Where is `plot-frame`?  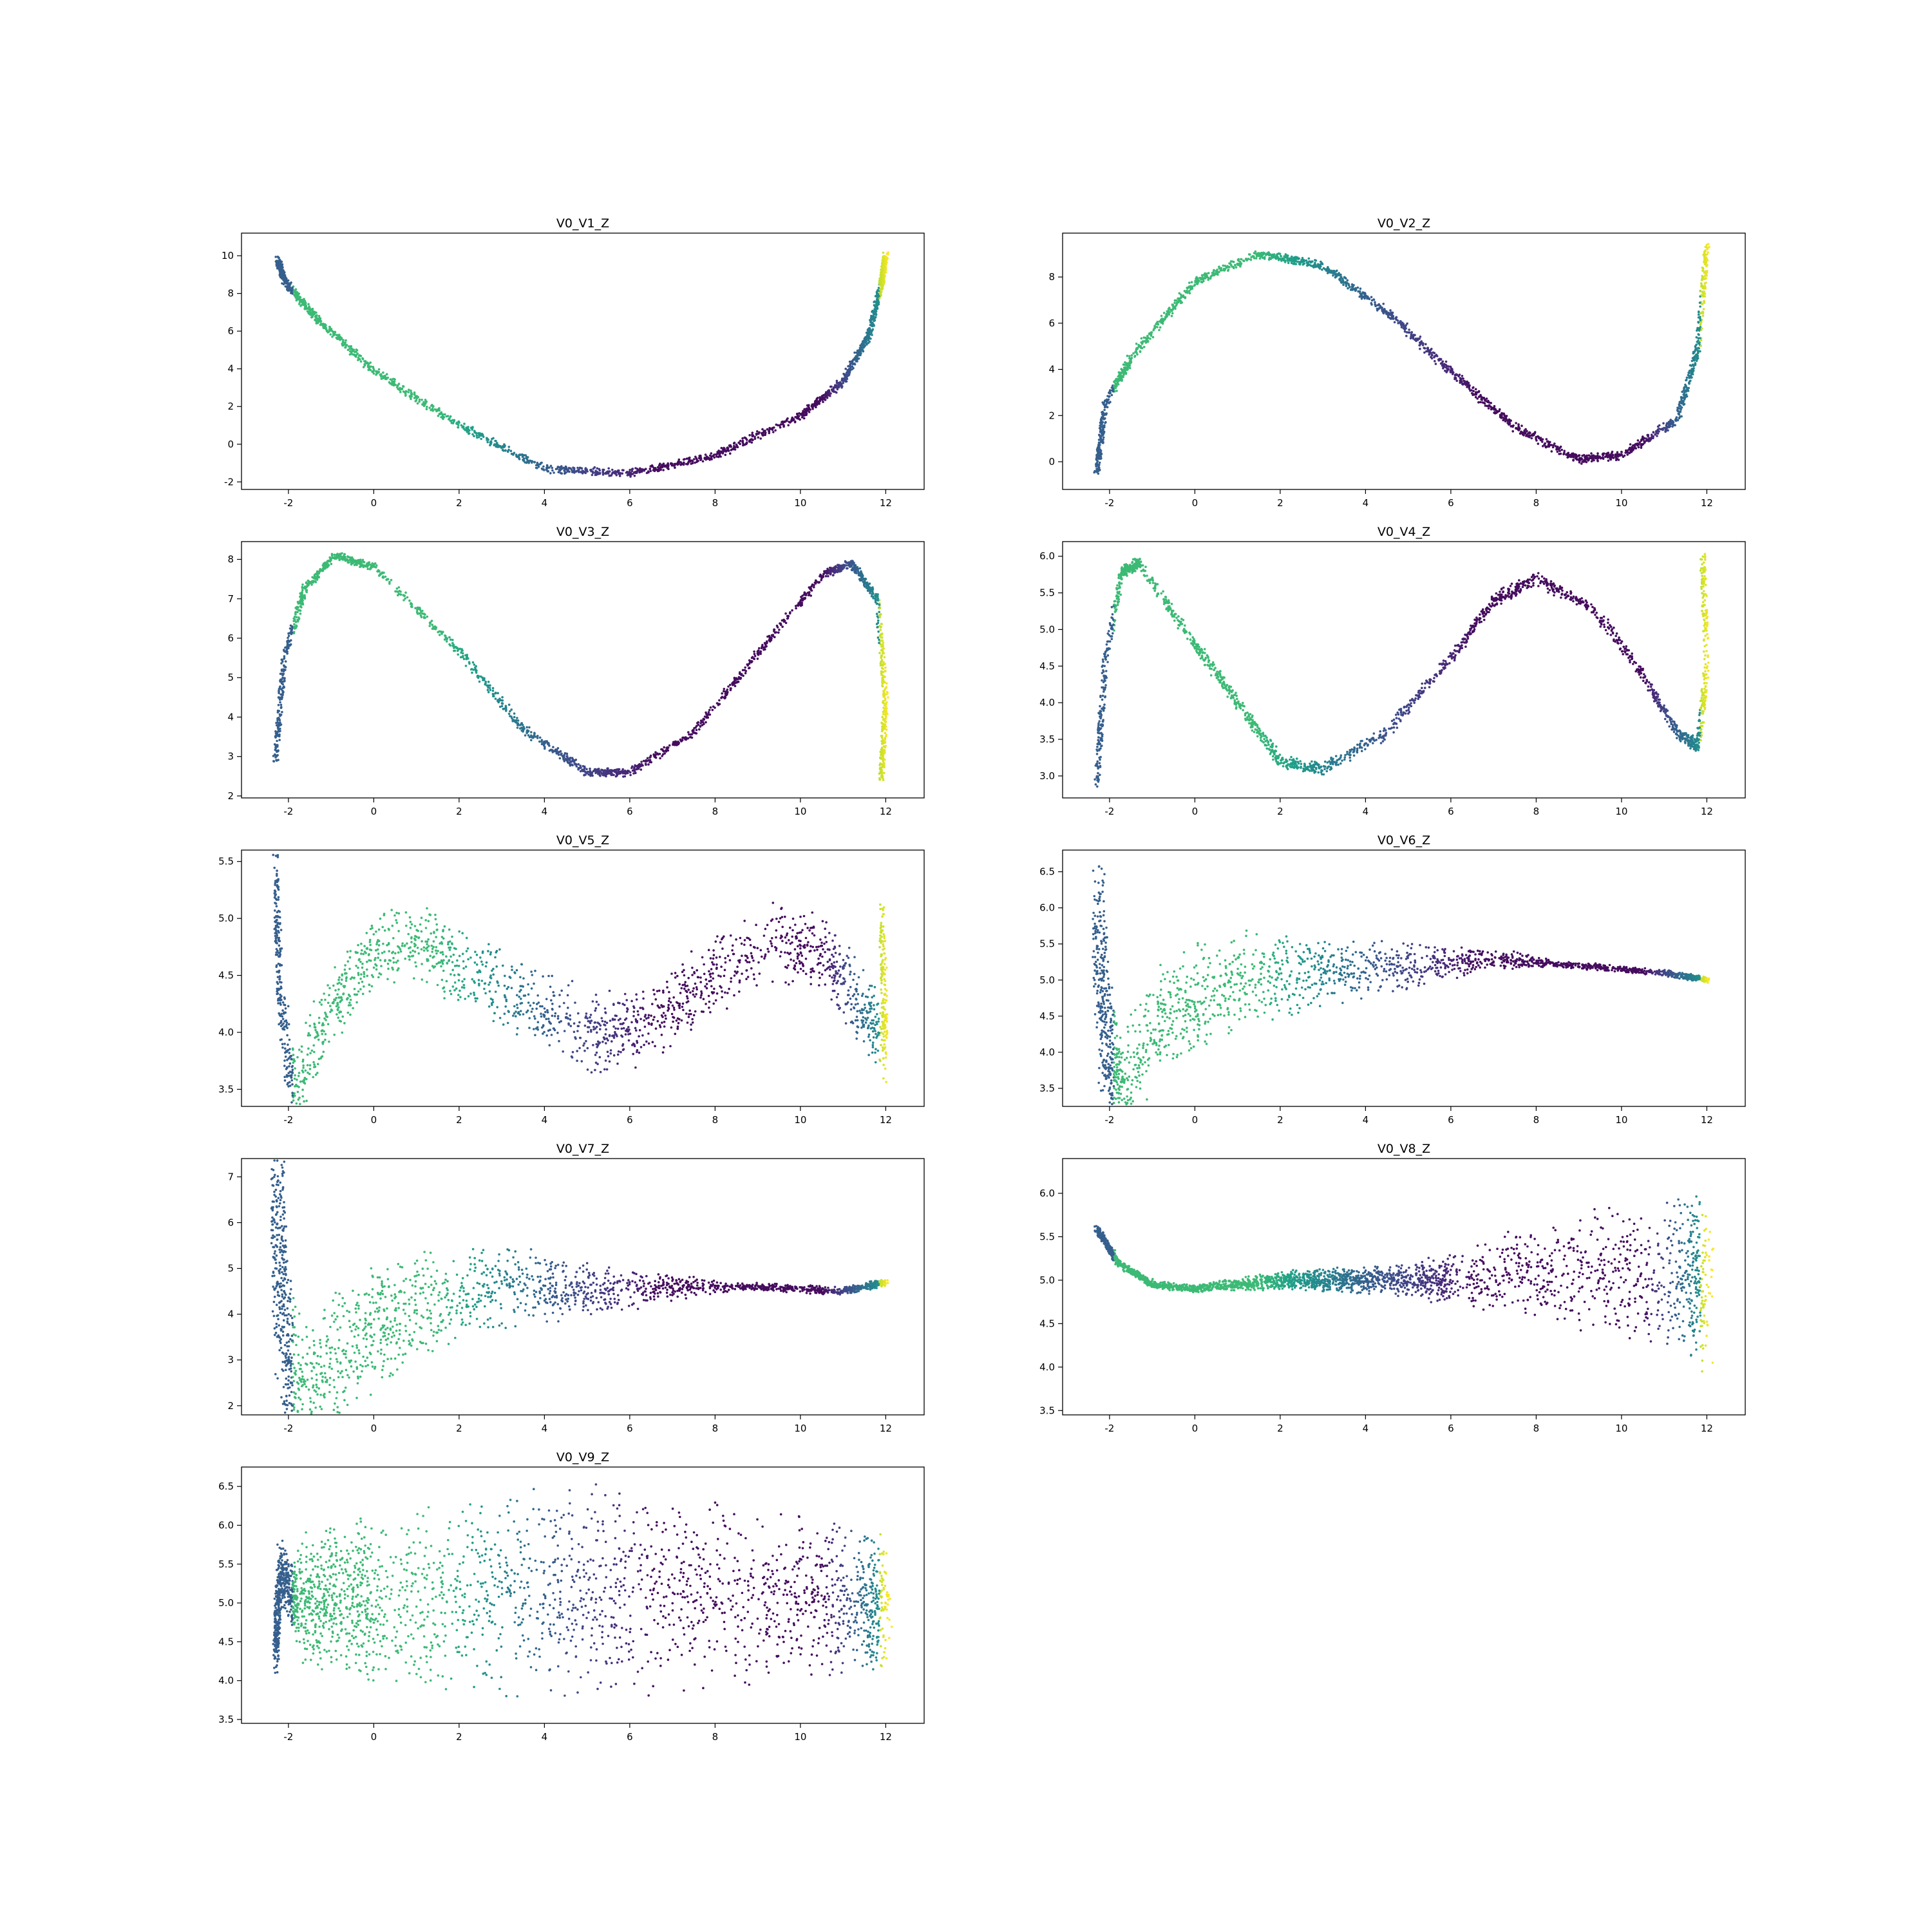
plot-frame is located at coordinates (1404, 361).